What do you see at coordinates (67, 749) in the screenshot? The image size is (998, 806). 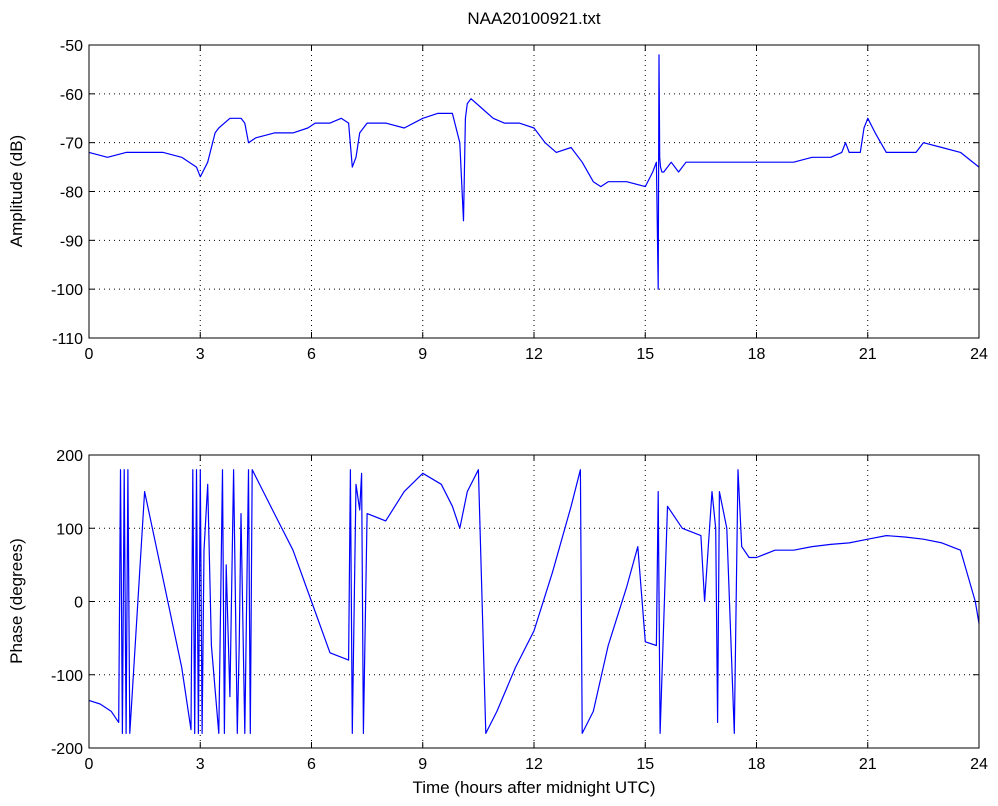 I see `y-tick-label: -200` at bounding box center [67, 749].